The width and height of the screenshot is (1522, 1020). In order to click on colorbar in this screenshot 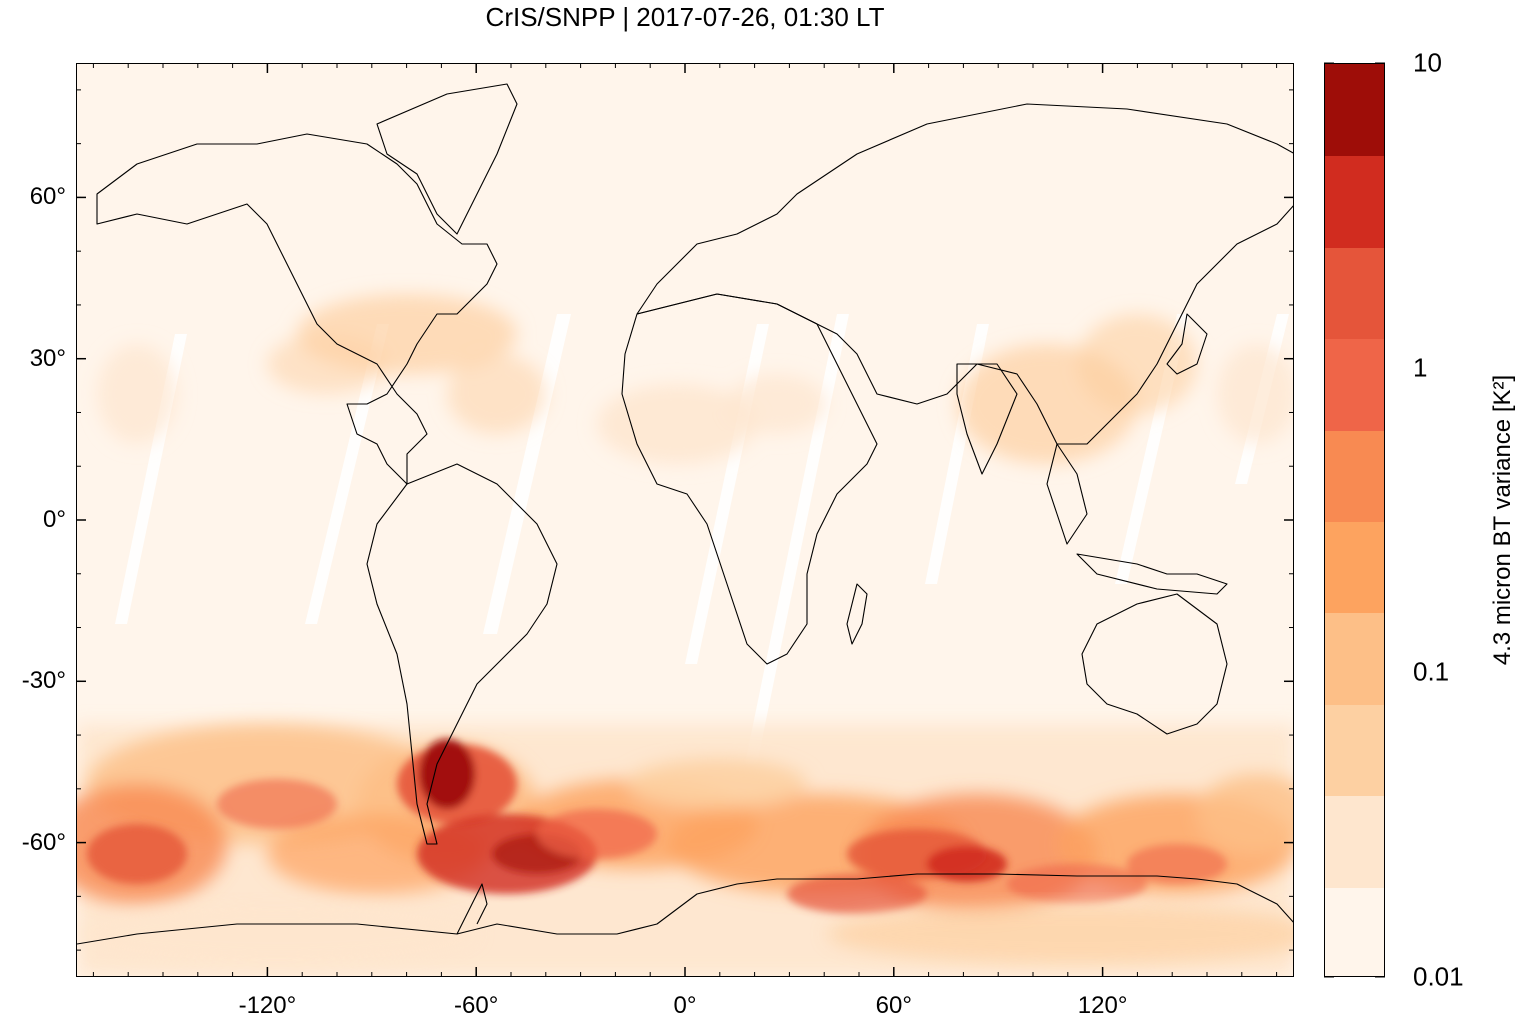, I will do `click(1354, 520)`.